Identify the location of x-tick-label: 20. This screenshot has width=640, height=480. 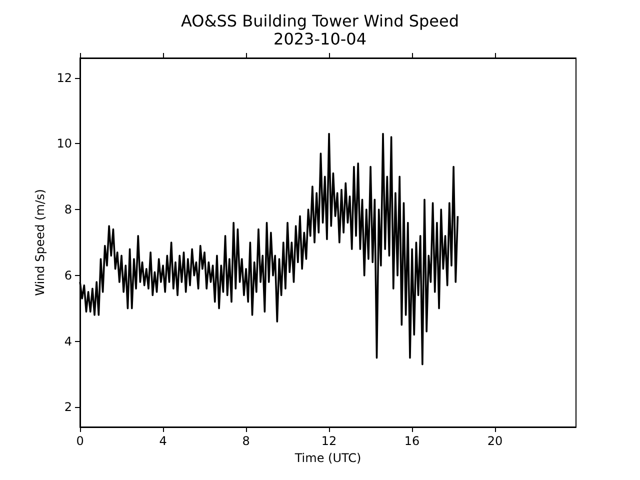
(495, 441).